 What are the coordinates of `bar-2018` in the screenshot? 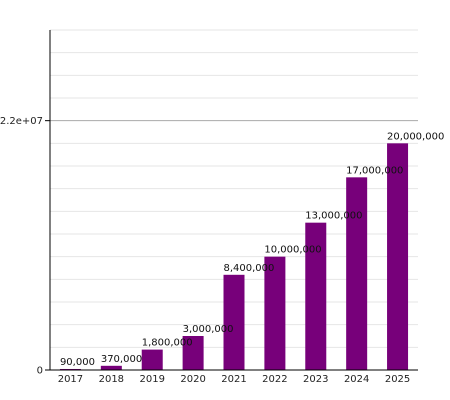 It's located at (111, 367).